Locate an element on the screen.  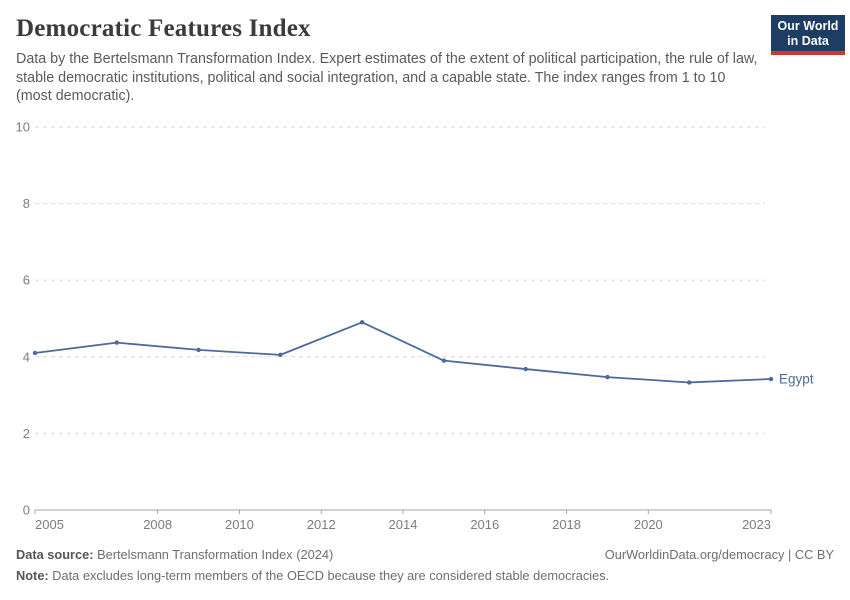
data-source-label: Data source: is located at coordinates (55, 554).